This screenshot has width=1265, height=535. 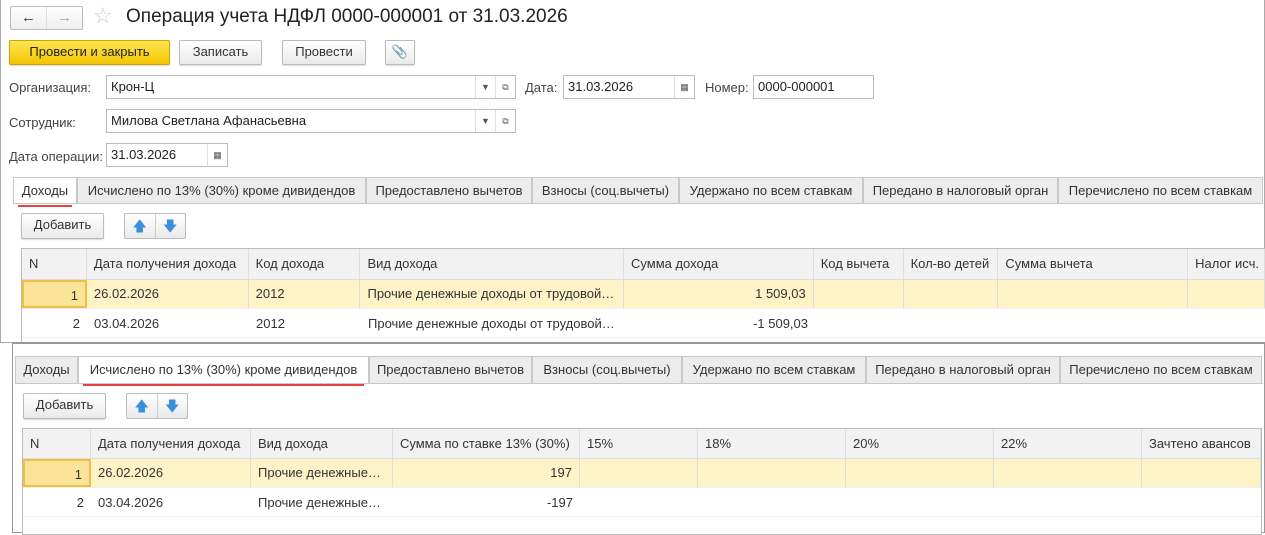 I want to click on number-field: 0000-000001, so click(x=813, y=87).